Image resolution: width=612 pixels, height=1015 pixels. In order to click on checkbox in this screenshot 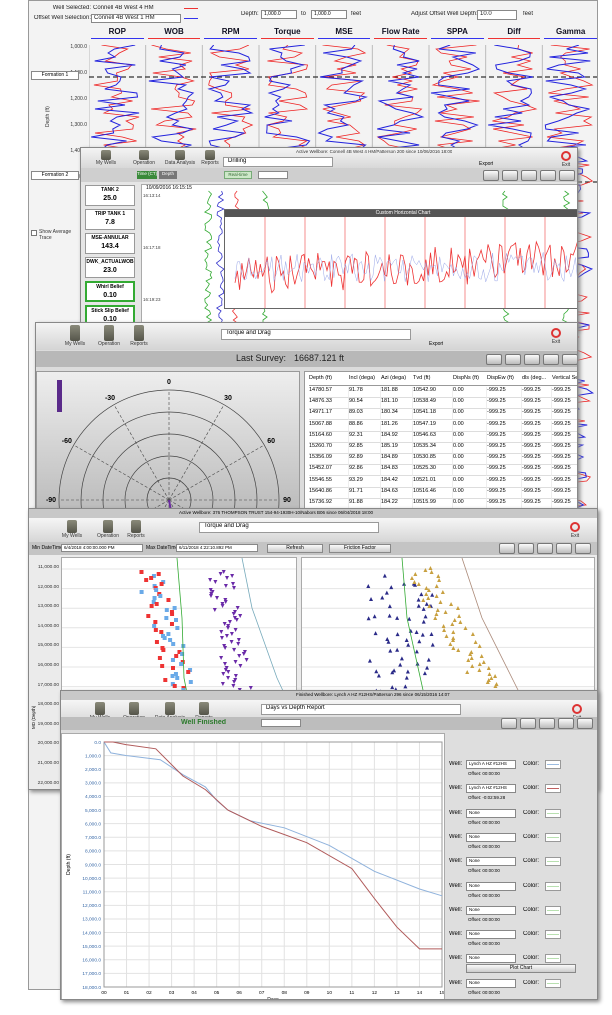, I will do `click(34, 233)`.